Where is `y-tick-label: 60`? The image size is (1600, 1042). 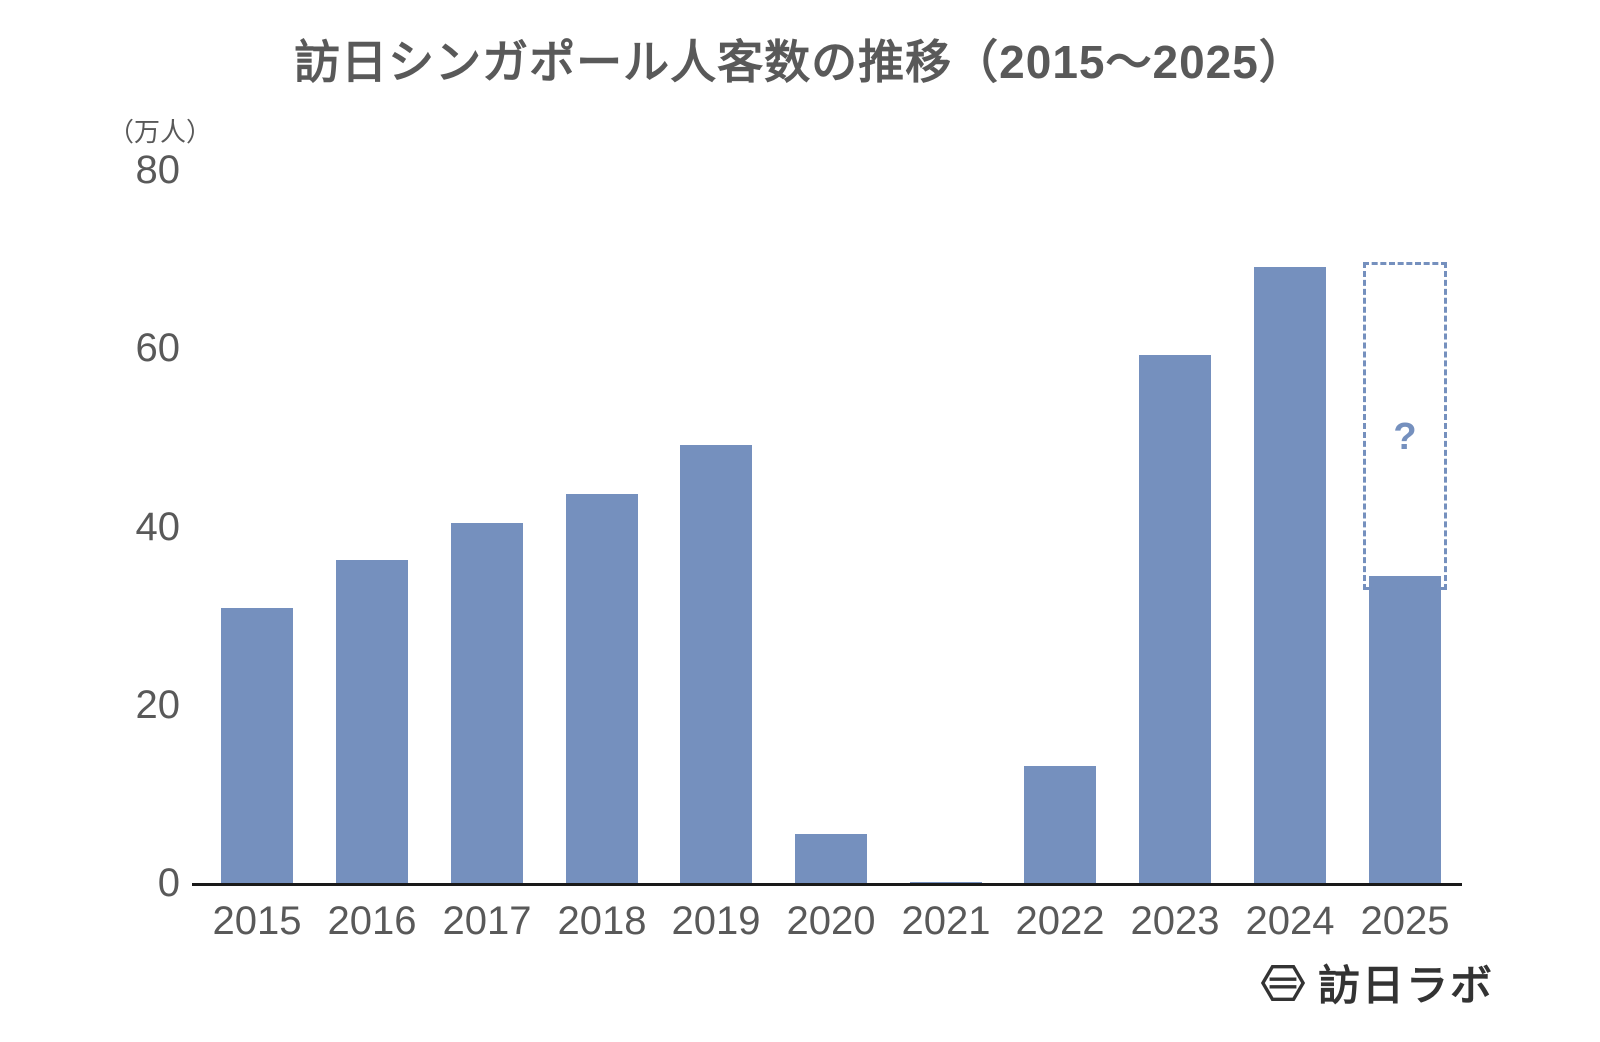 y-tick-label: 60 is located at coordinates (158, 348).